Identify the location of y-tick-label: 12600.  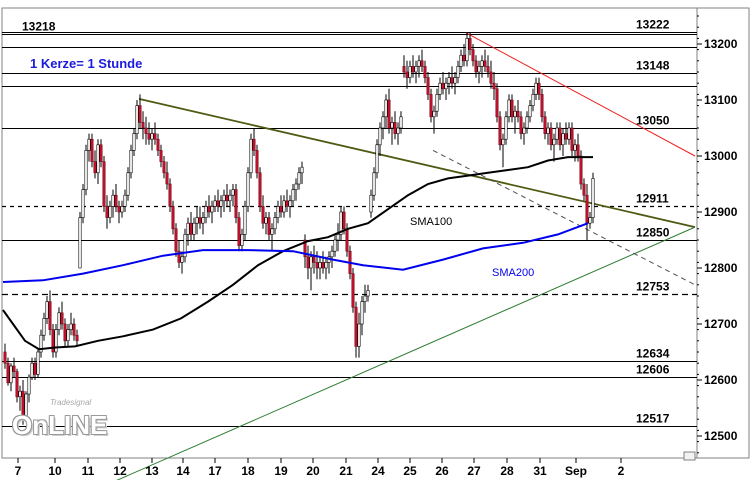
(721, 380).